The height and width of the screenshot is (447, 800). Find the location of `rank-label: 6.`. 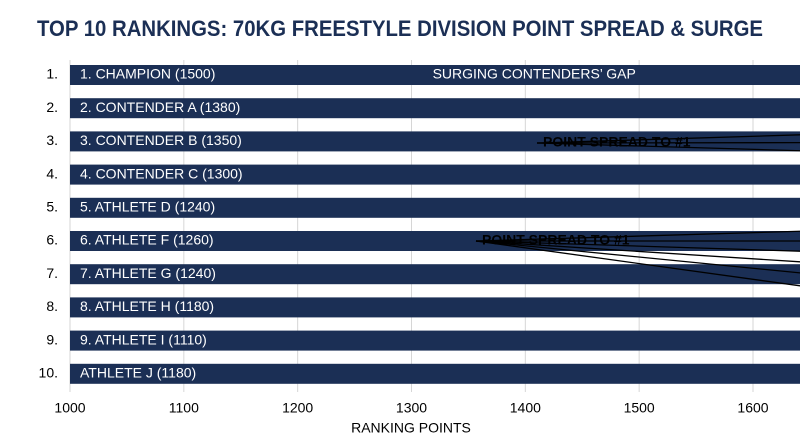

rank-label: 6. is located at coordinates (52, 240).